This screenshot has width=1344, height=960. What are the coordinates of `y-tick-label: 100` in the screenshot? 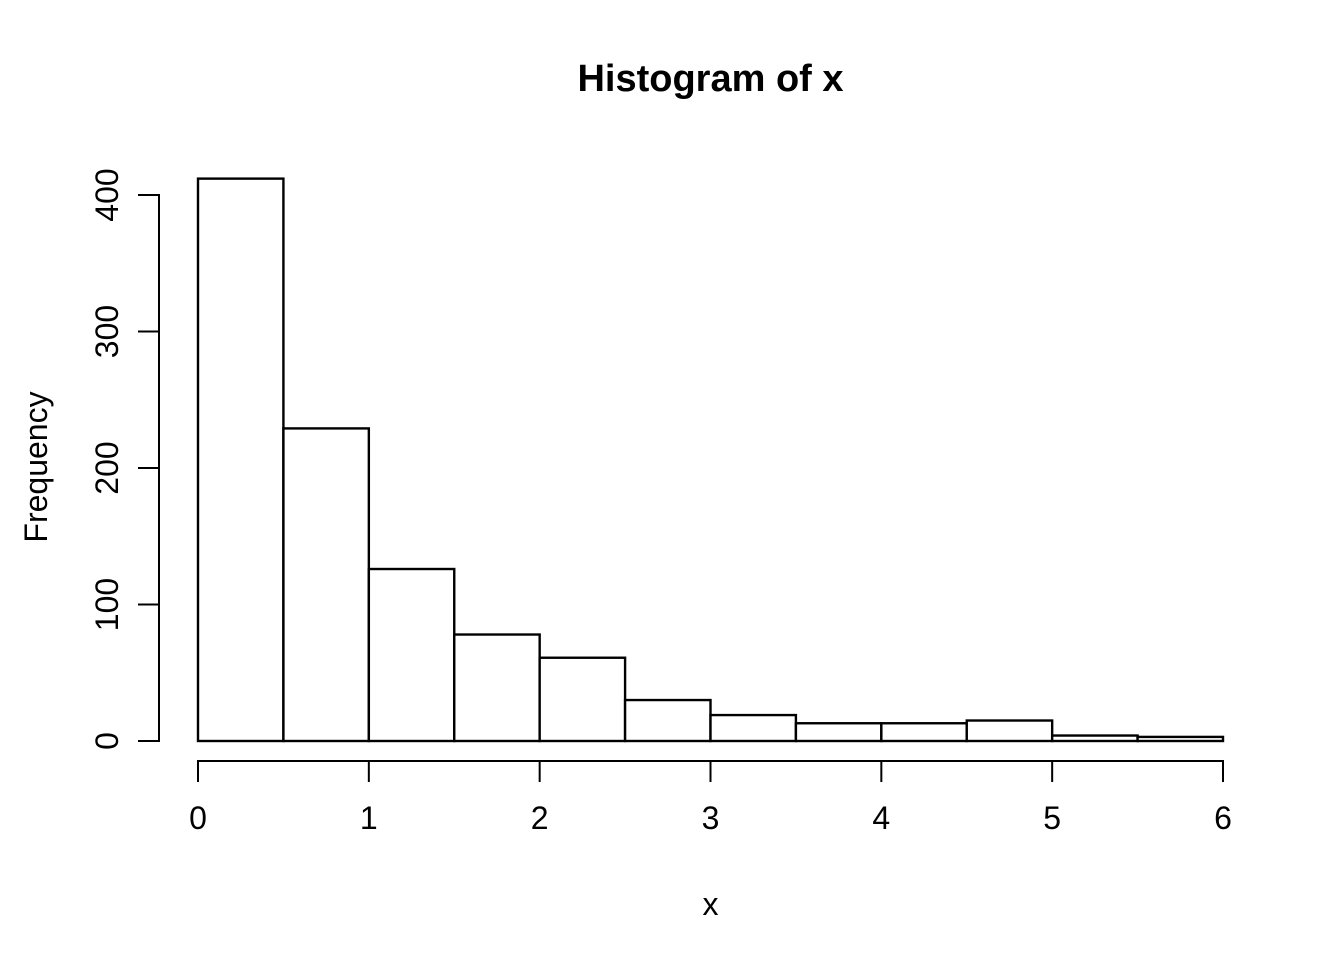 It's located at (107, 604).